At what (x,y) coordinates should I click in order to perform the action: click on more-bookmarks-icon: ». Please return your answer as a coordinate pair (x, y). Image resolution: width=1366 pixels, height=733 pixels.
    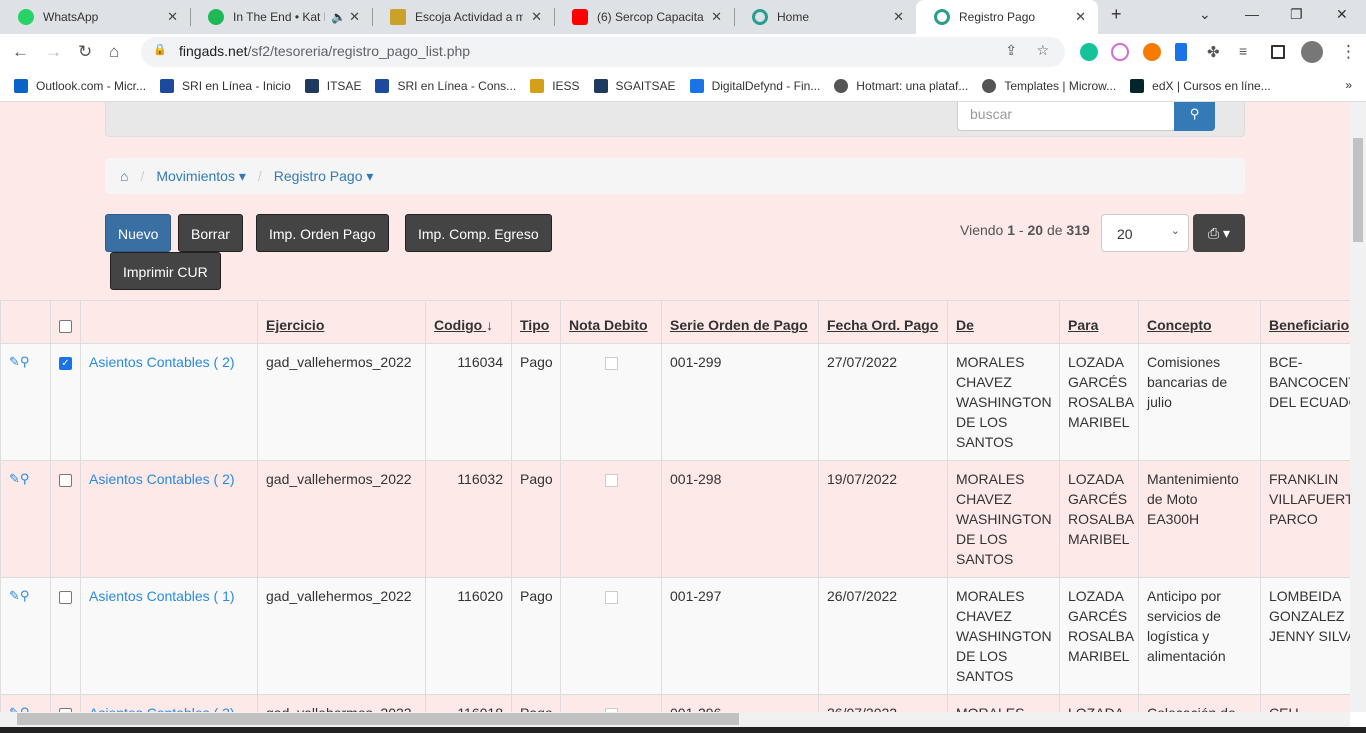
    Looking at the image, I should click on (1346, 85).